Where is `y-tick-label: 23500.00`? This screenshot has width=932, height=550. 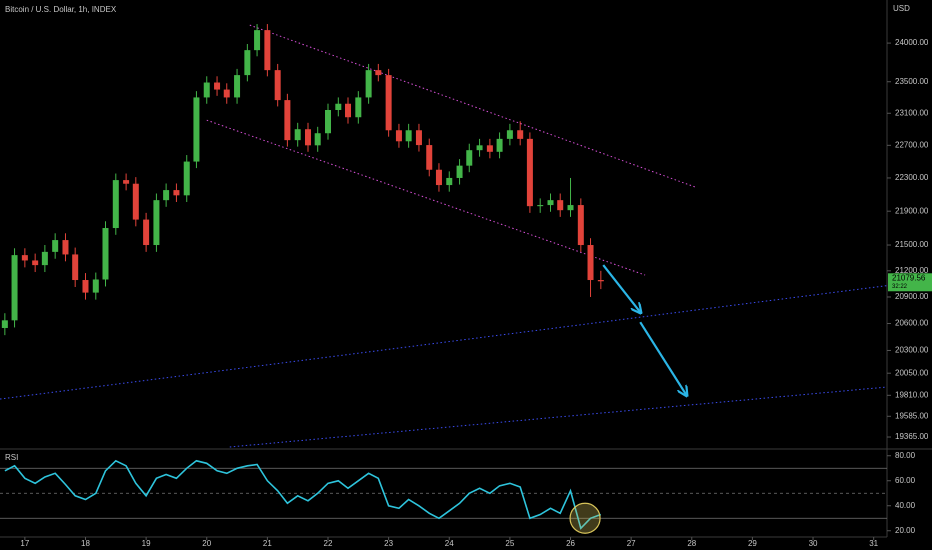
y-tick-label: 23500.00 is located at coordinates (912, 81).